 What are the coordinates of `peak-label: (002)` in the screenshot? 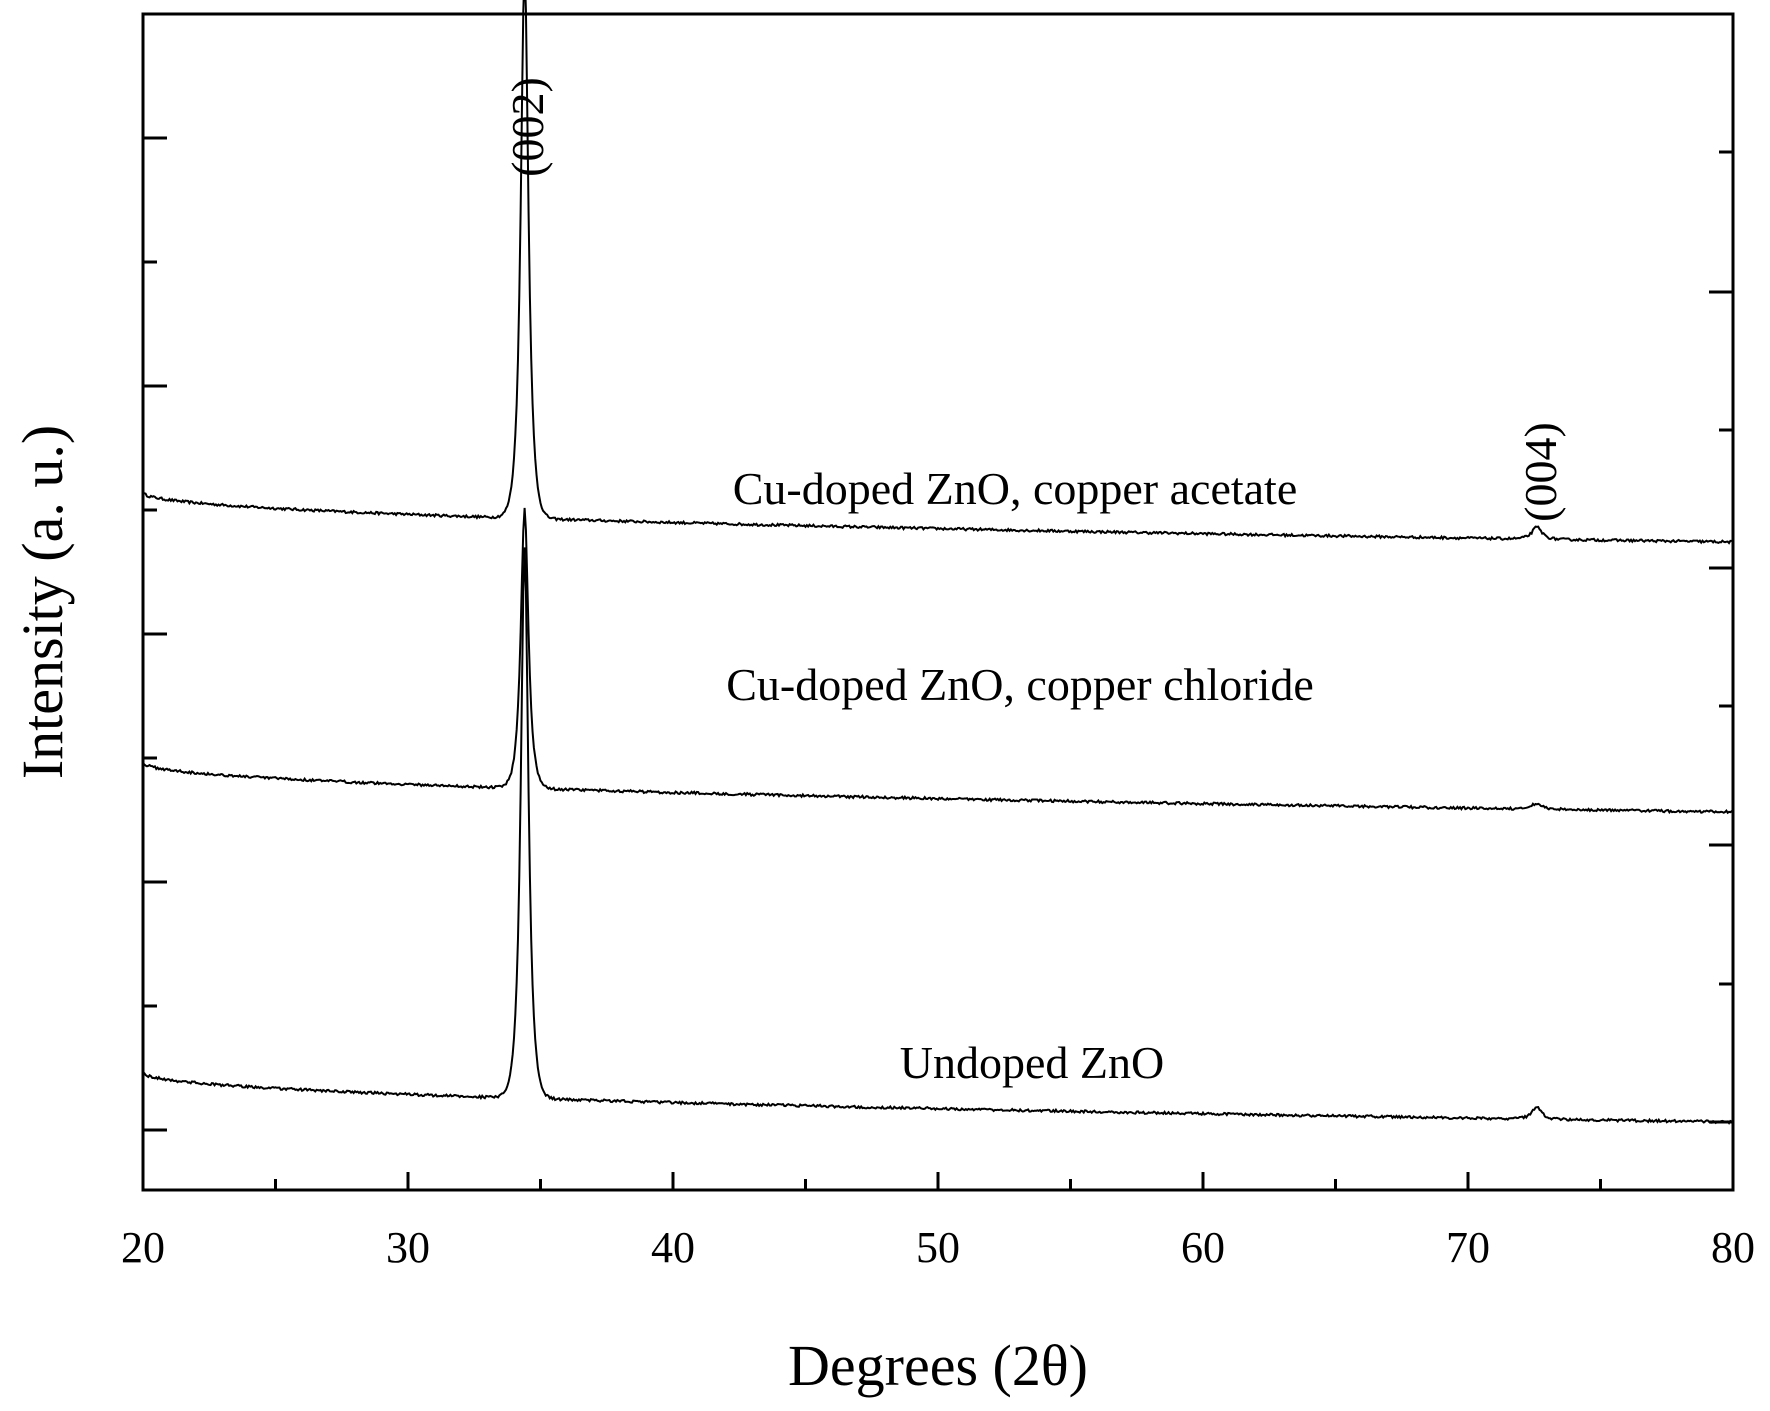 It's located at (527, 127).